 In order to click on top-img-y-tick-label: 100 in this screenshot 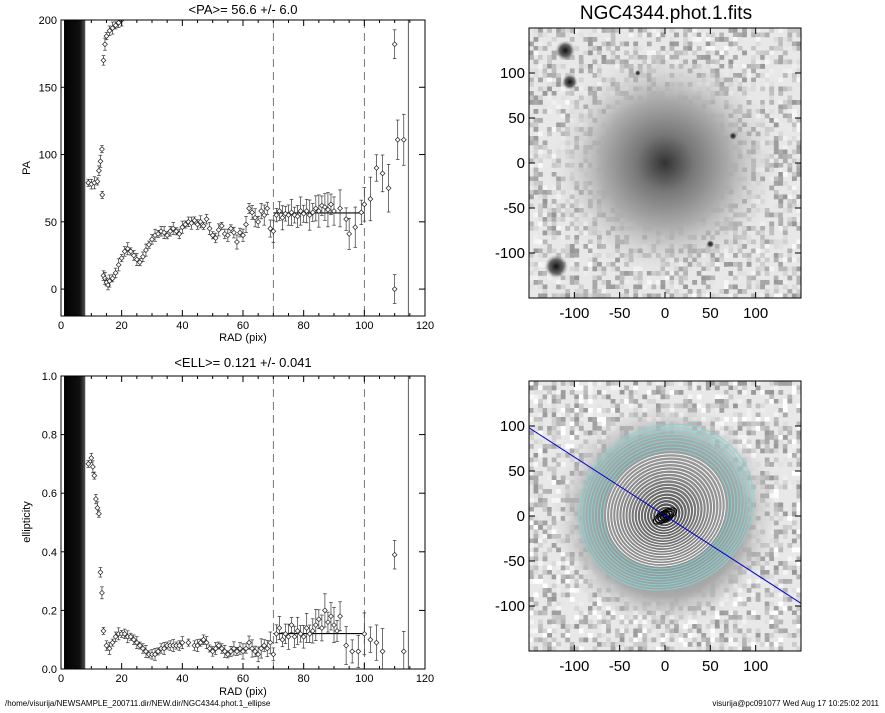, I will do `click(512, 73)`.